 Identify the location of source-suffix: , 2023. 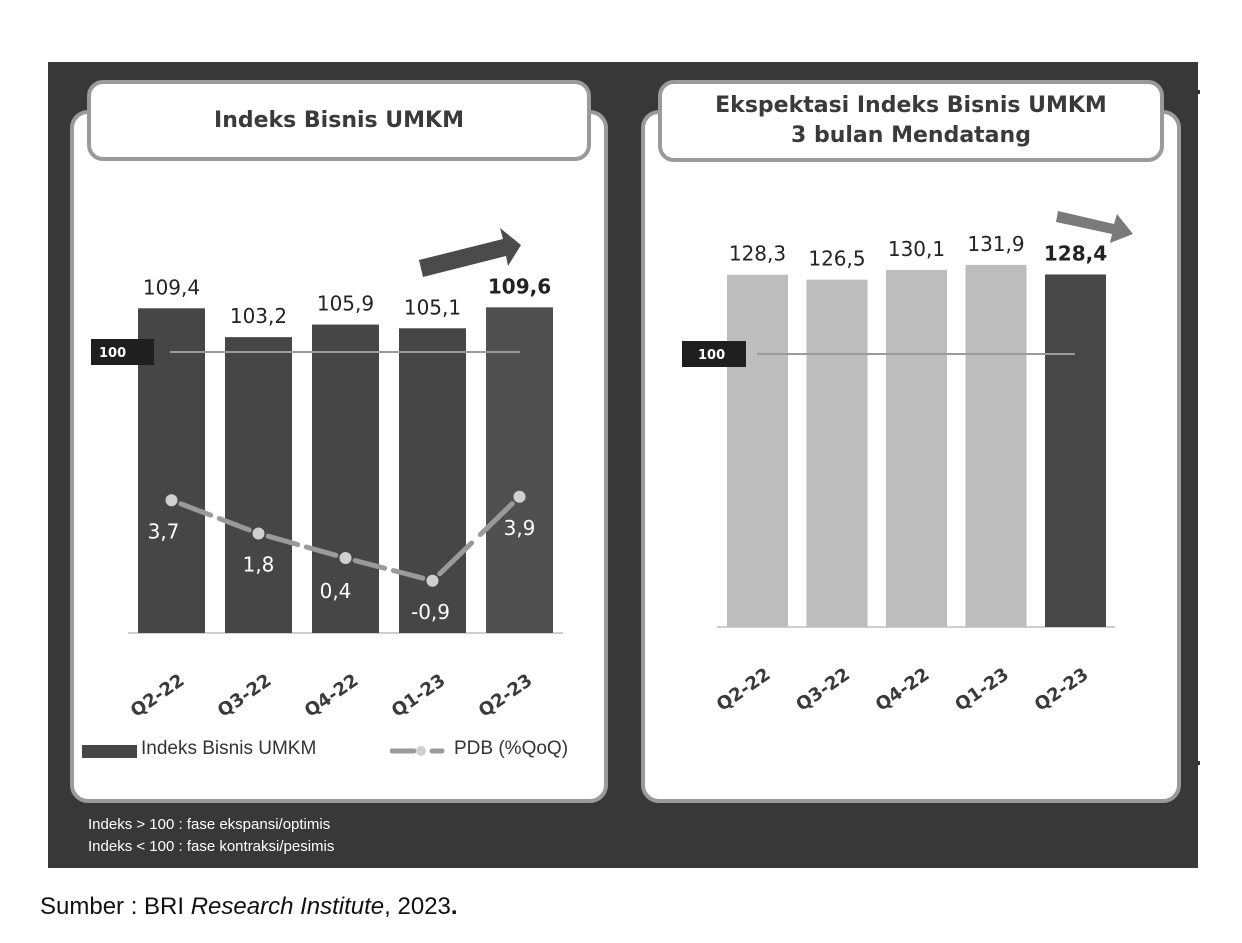
(417, 906).